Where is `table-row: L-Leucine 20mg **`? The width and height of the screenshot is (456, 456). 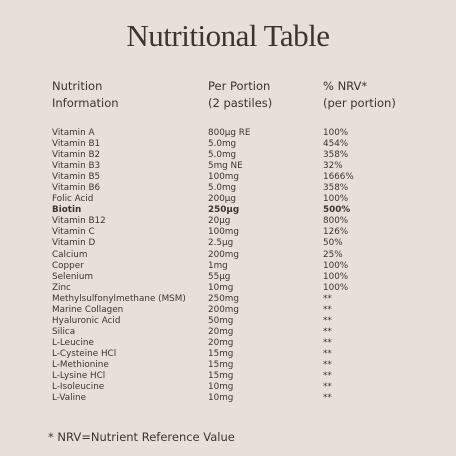
table-row: L-Leucine 20mg ** is located at coordinates (228, 343).